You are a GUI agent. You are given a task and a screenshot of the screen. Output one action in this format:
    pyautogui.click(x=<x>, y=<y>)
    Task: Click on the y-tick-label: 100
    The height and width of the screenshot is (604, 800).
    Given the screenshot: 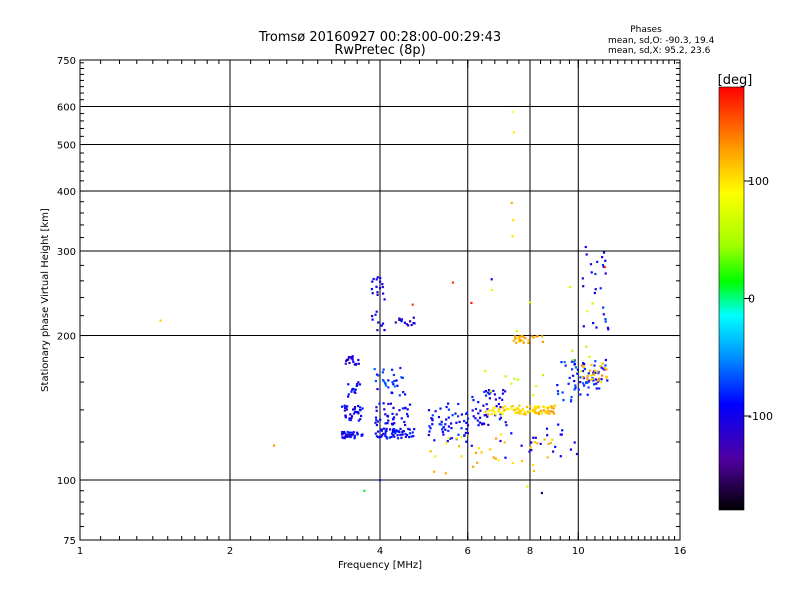 What is the action you would take?
    pyautogui.click(x=66, y=481)
    